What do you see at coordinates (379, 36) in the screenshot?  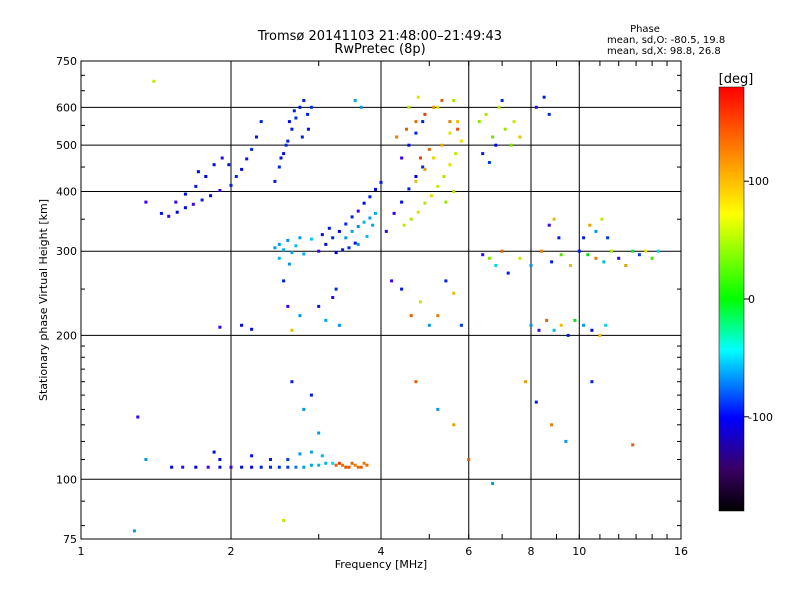 I see `chart-title: Tromsø 20141103 21:48:00–21:49:43` at bounding box center [379, 36].